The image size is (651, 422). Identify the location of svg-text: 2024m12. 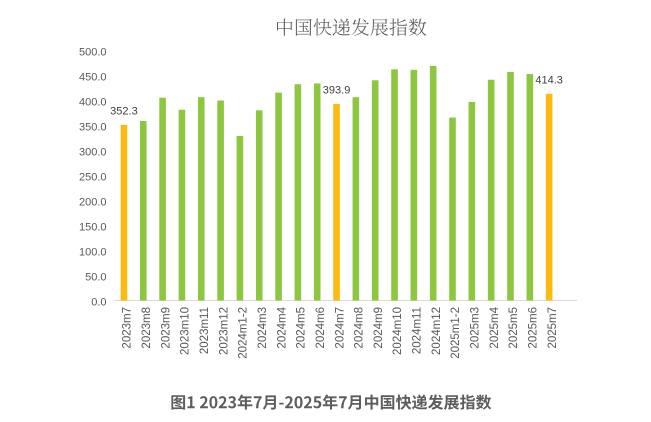
(437, 331).